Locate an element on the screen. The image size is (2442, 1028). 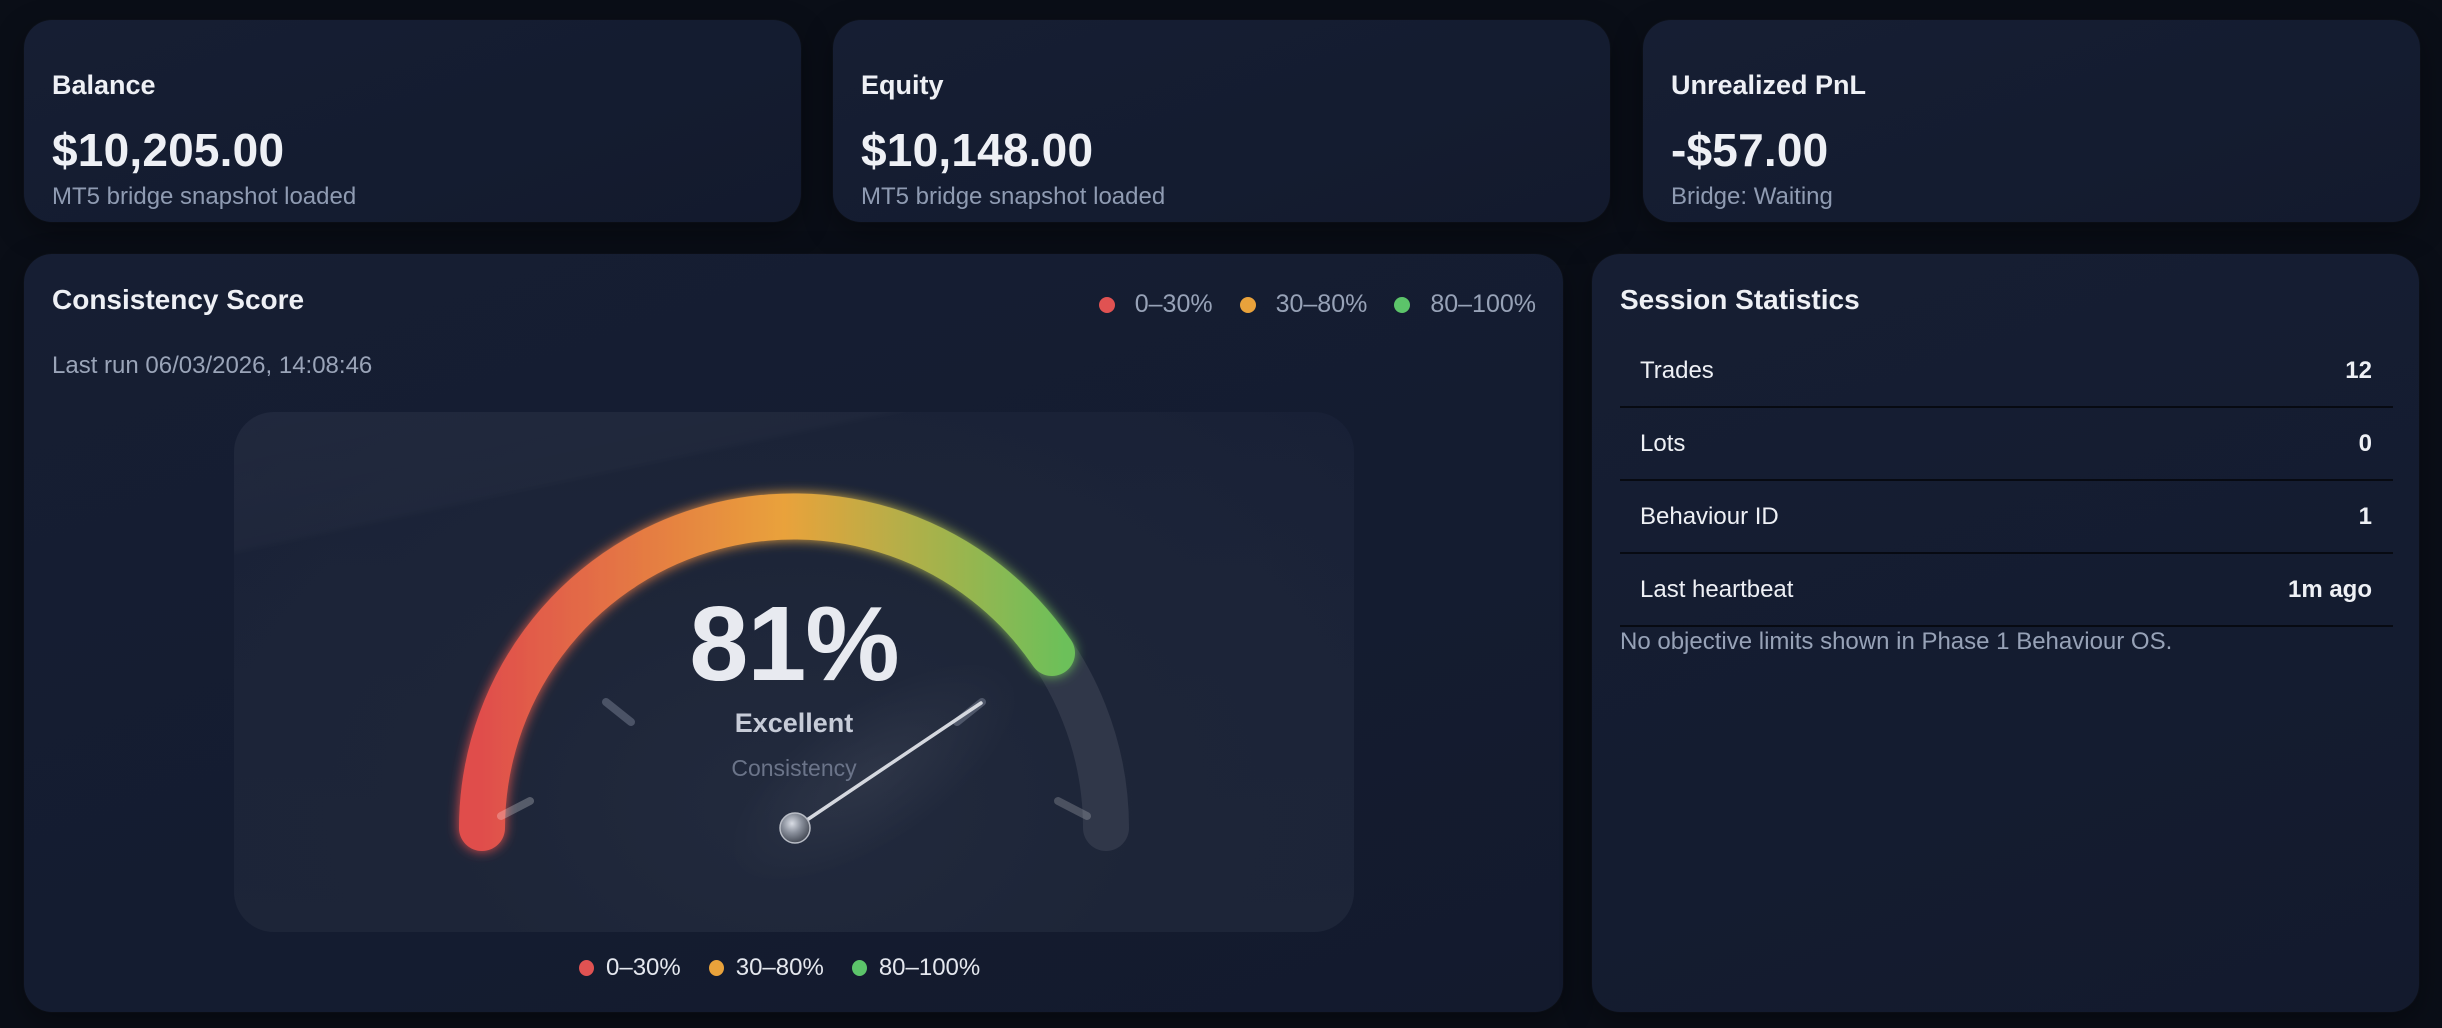
unrealized-pnl-card: Unrealized PnL -$57.00 Bridge: Waiting is located at coordinates (2031, 121).